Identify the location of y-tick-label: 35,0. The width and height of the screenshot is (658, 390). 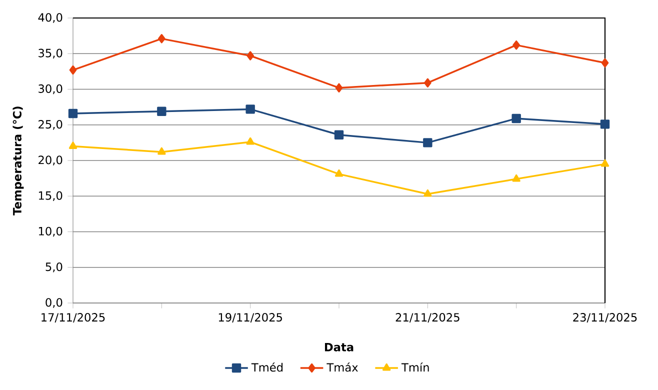
(50, 53).